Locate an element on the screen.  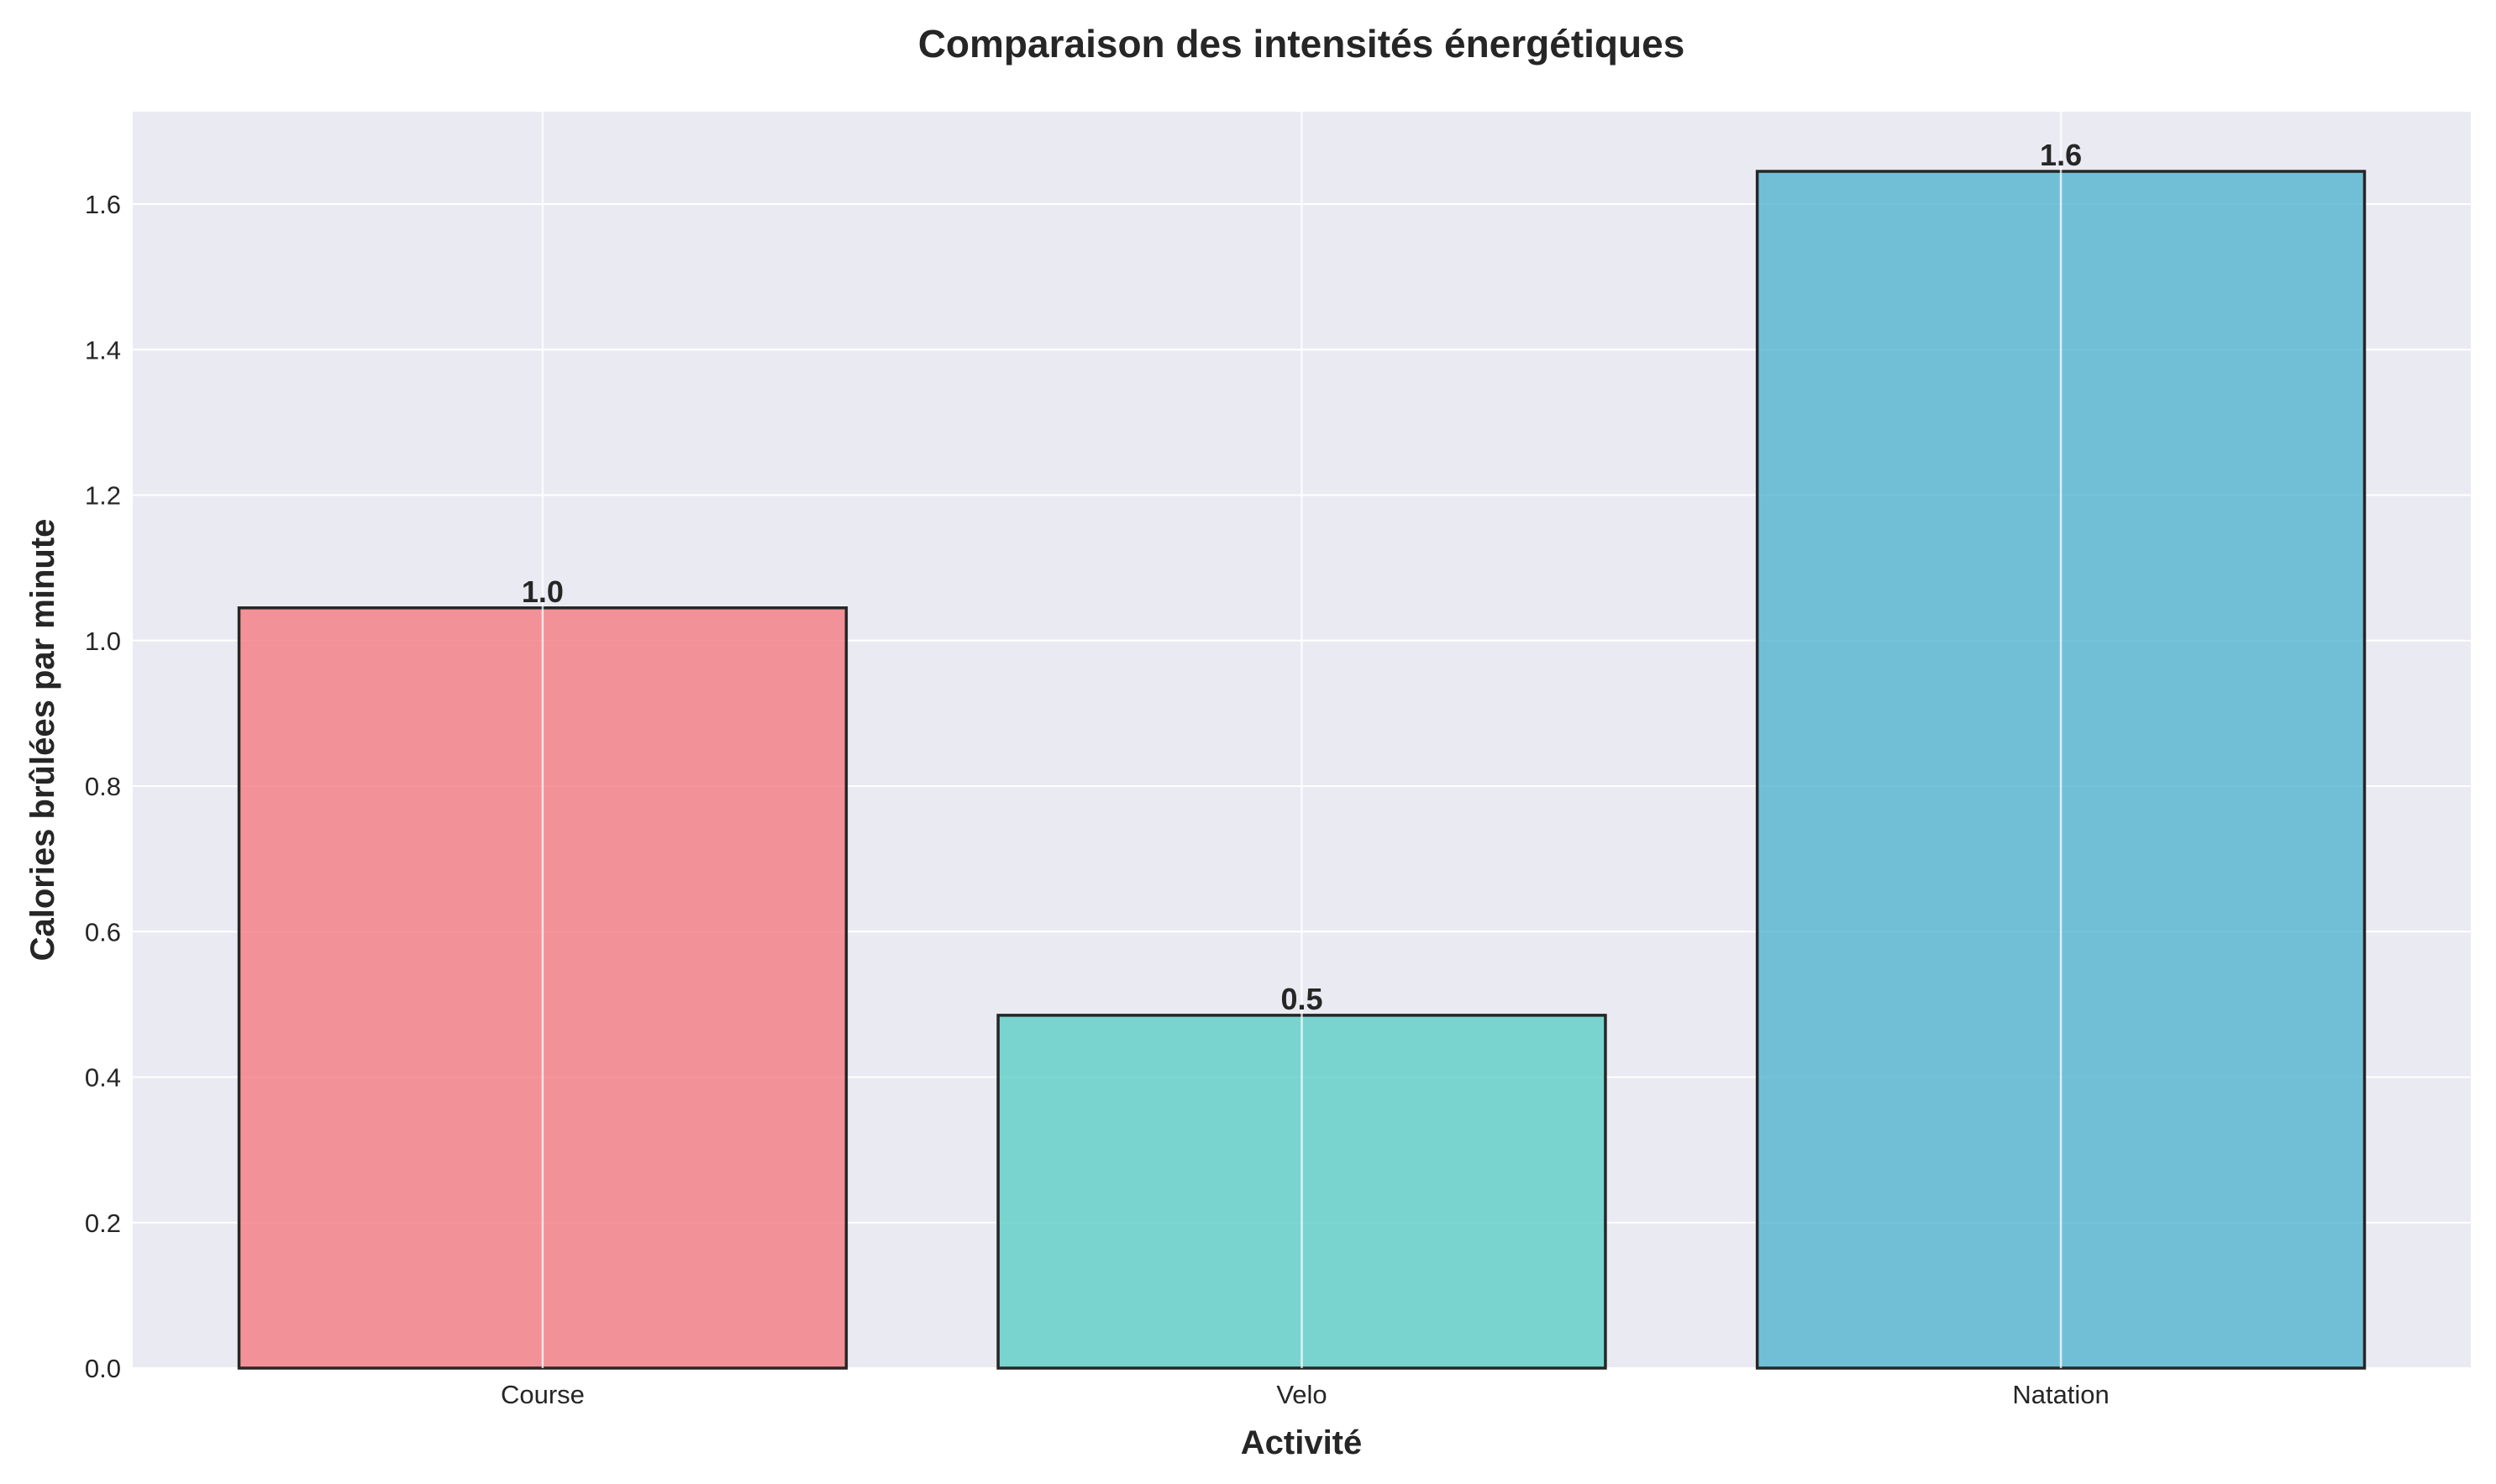
y-tick-label: 0.6 is located at coordinates (103, 932).